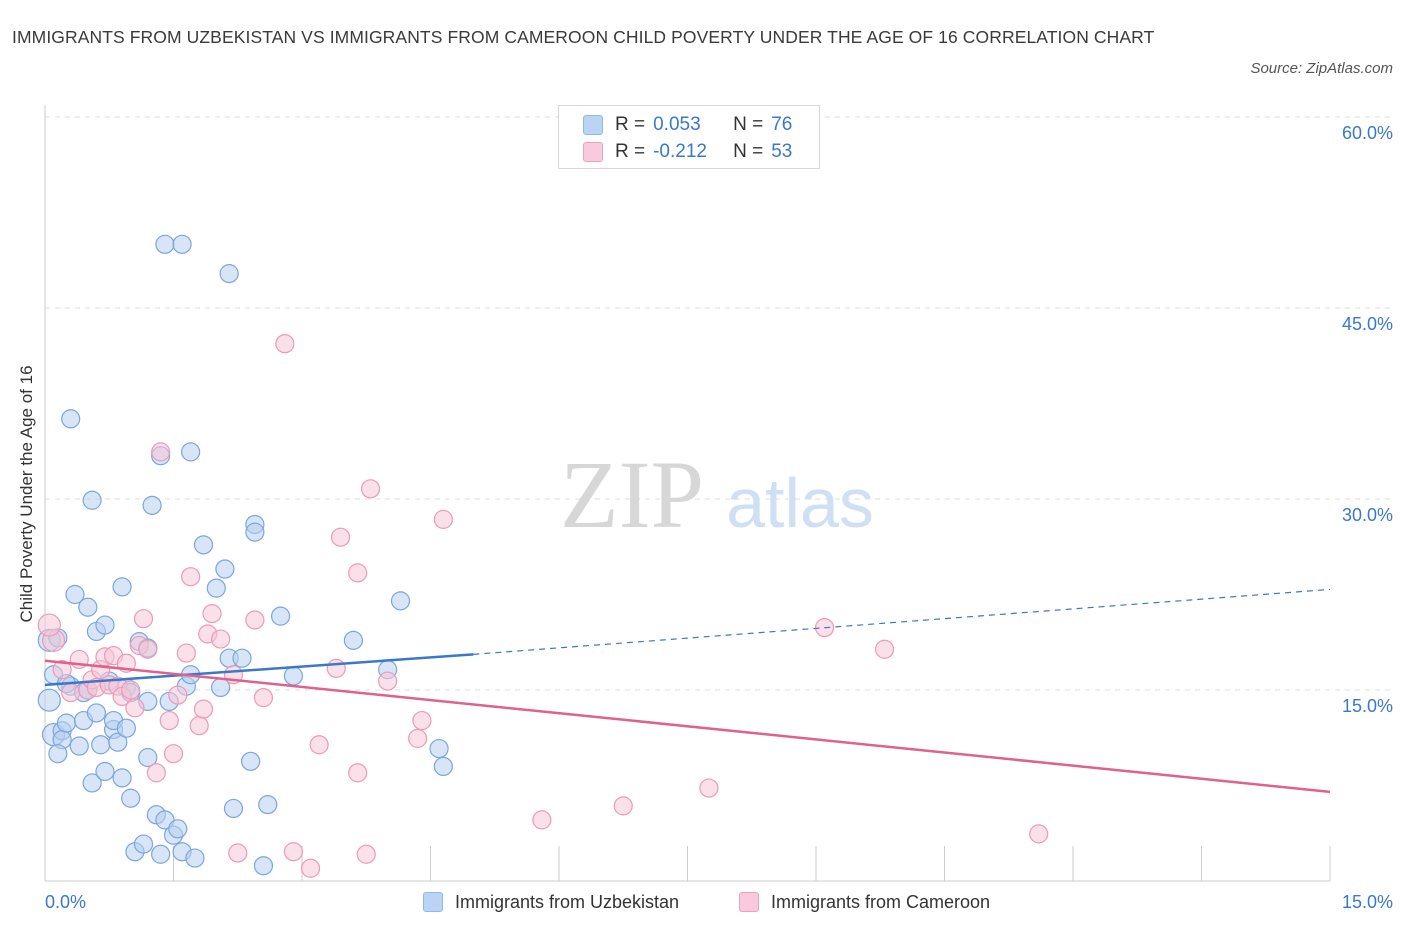 This screenshot has width=1406, height=930. What do you see at coordinates (593, 152) in the screenshot?
I see `legend-swatch-pink` at bounding box center [593, 152].